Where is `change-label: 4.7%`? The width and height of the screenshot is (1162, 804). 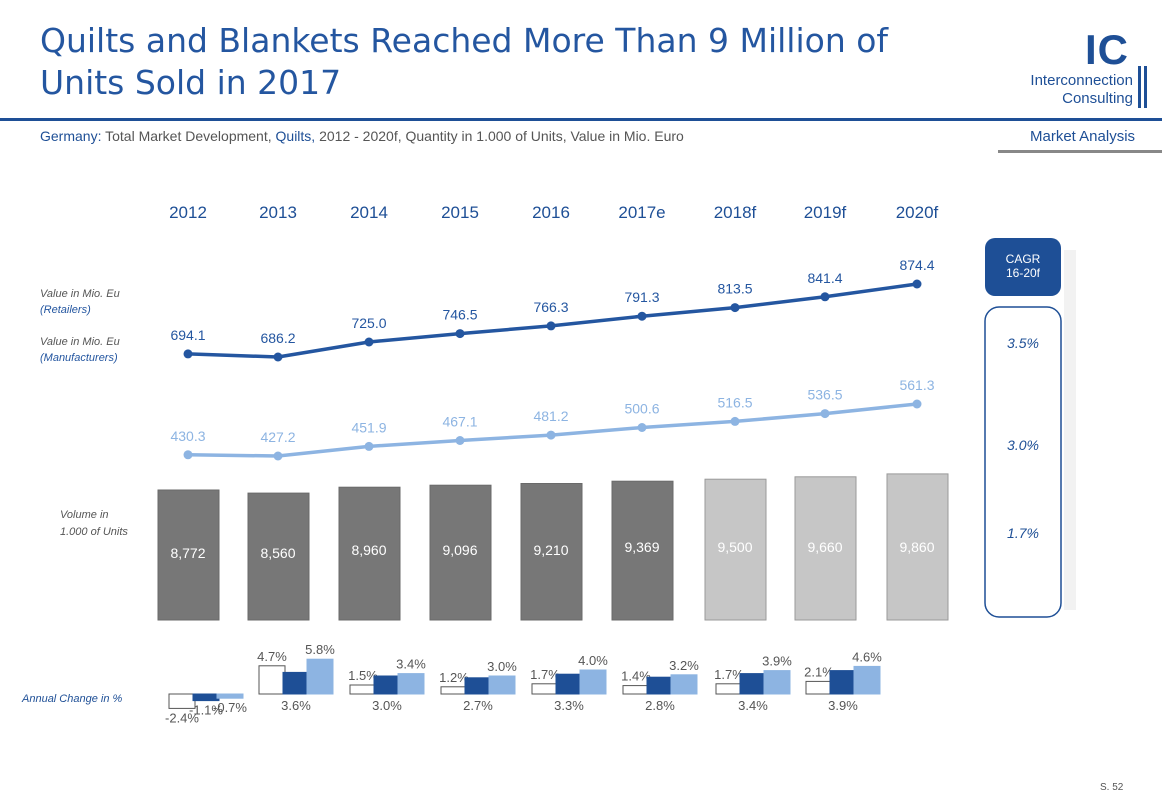
change-label: 4.7% is located at coordinates (272, 656).